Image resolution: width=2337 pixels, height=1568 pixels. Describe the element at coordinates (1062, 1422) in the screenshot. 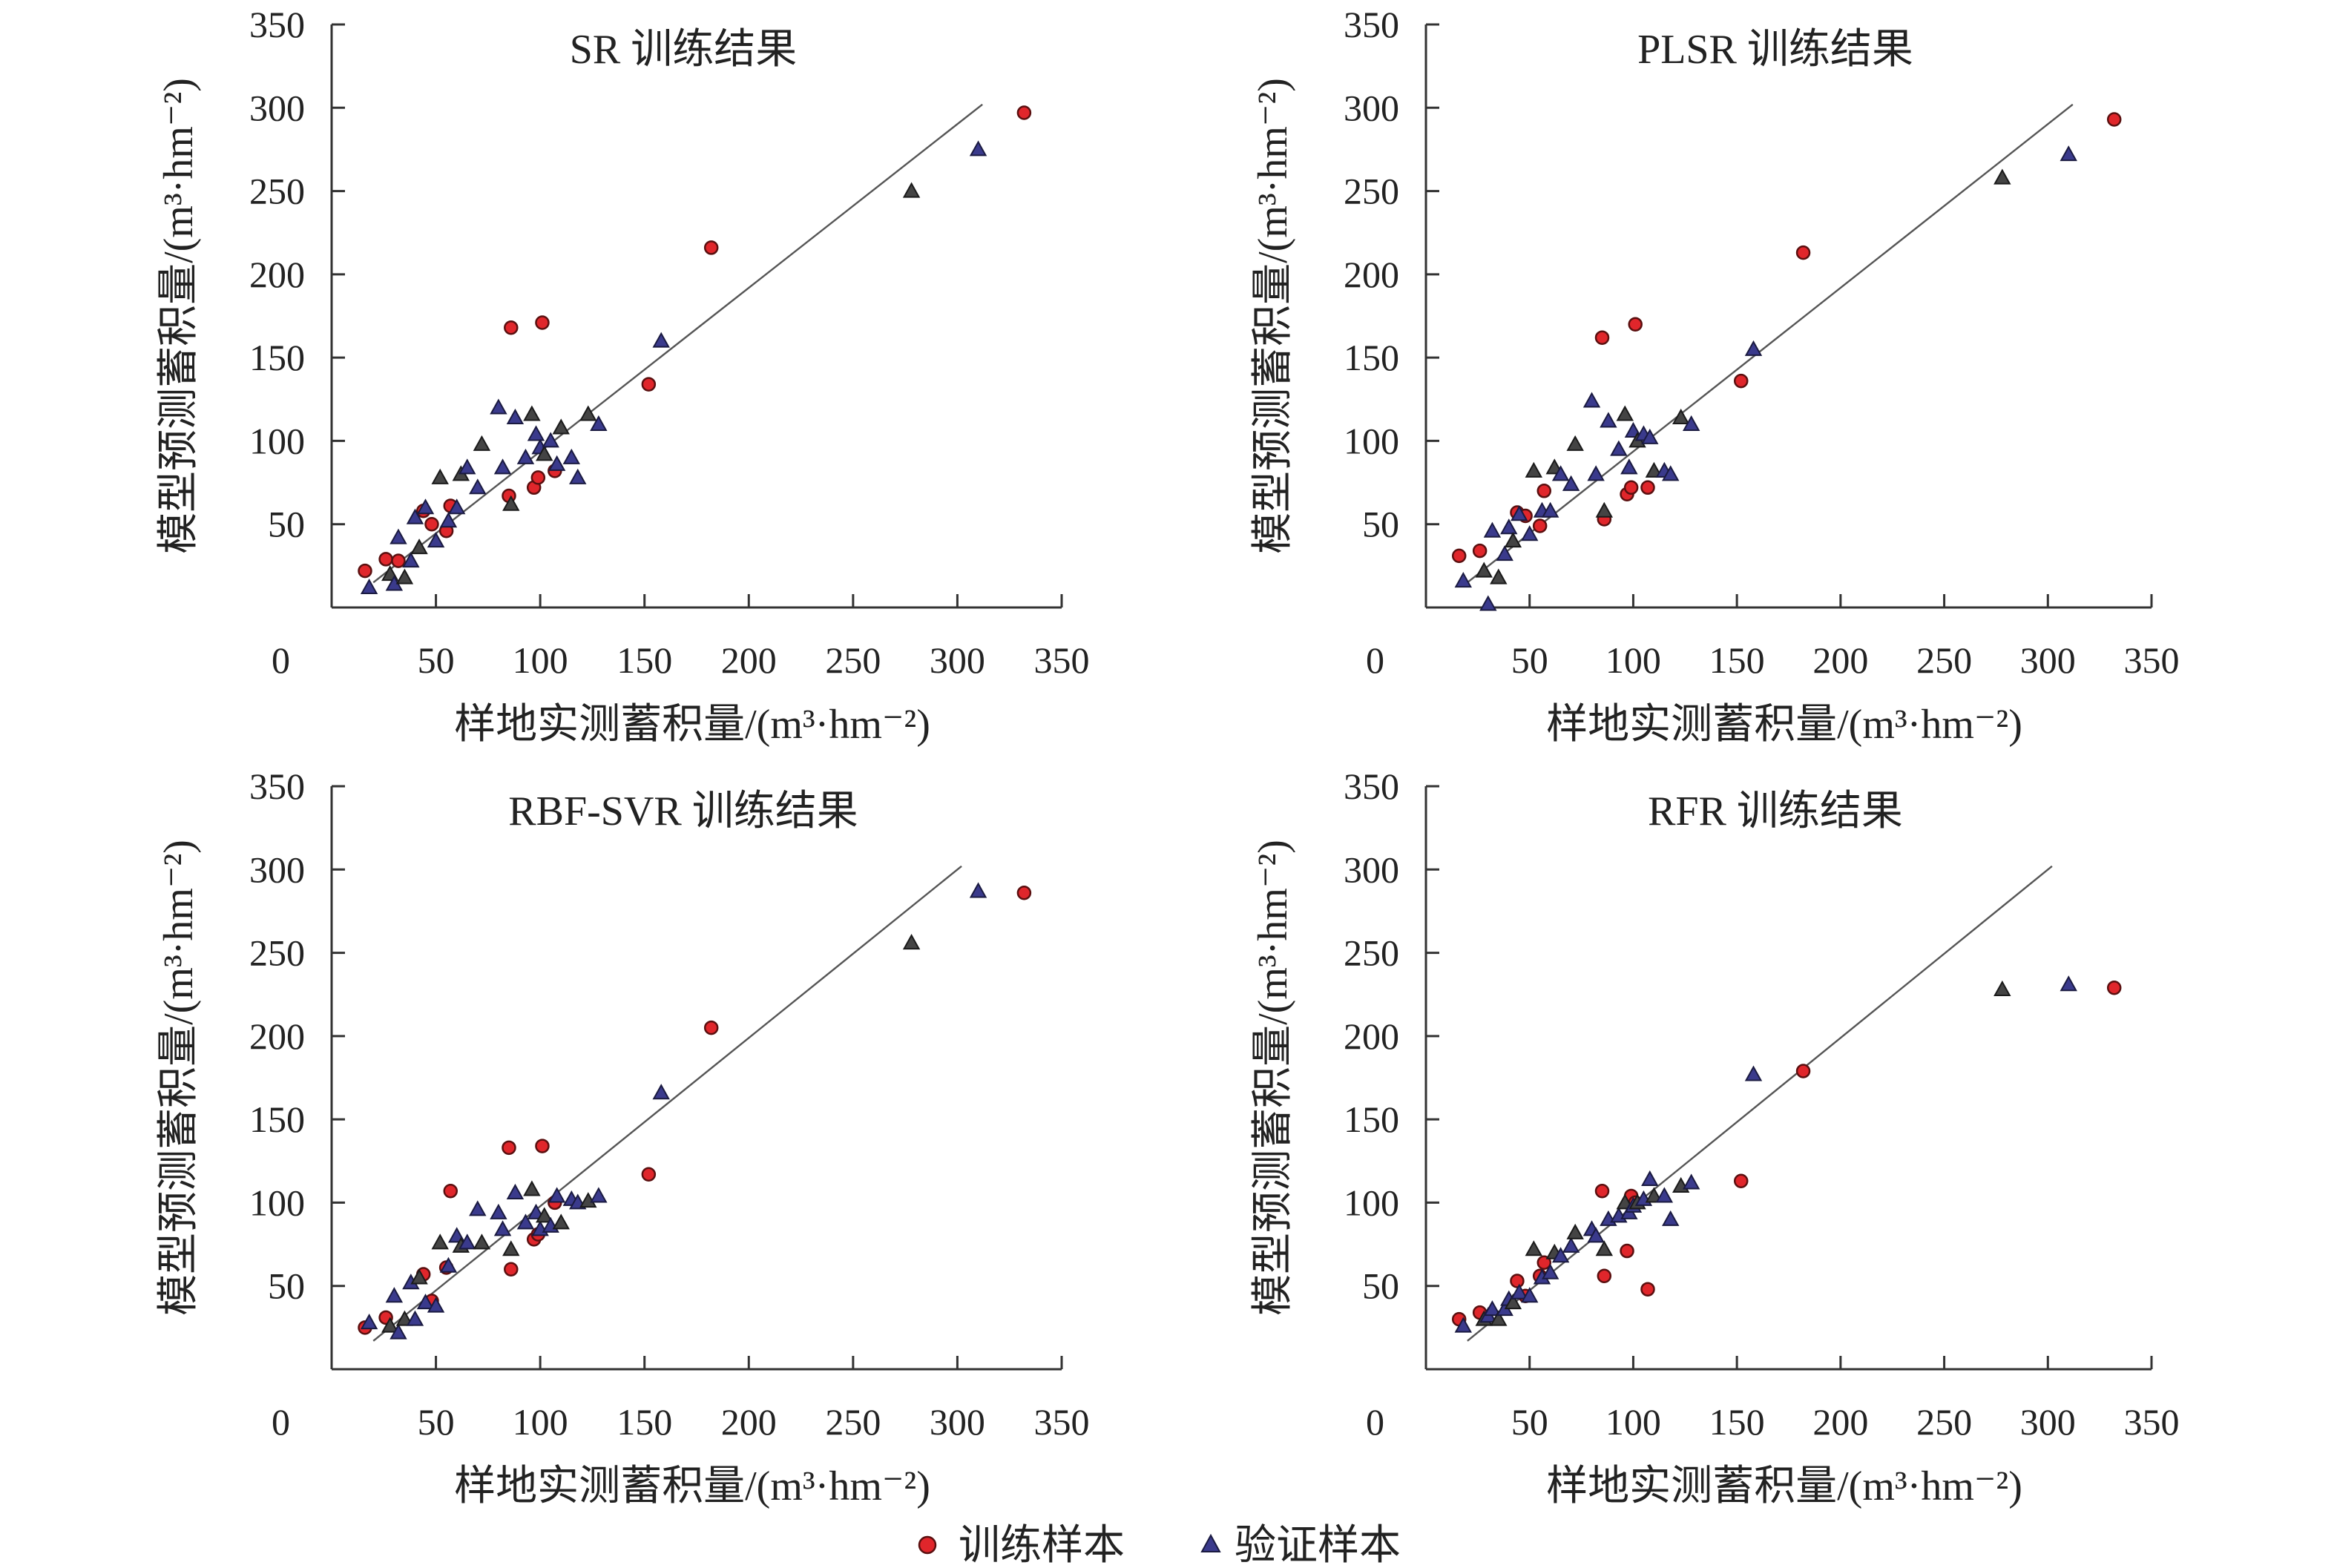

I see `x-tick-label: 350` at that location.